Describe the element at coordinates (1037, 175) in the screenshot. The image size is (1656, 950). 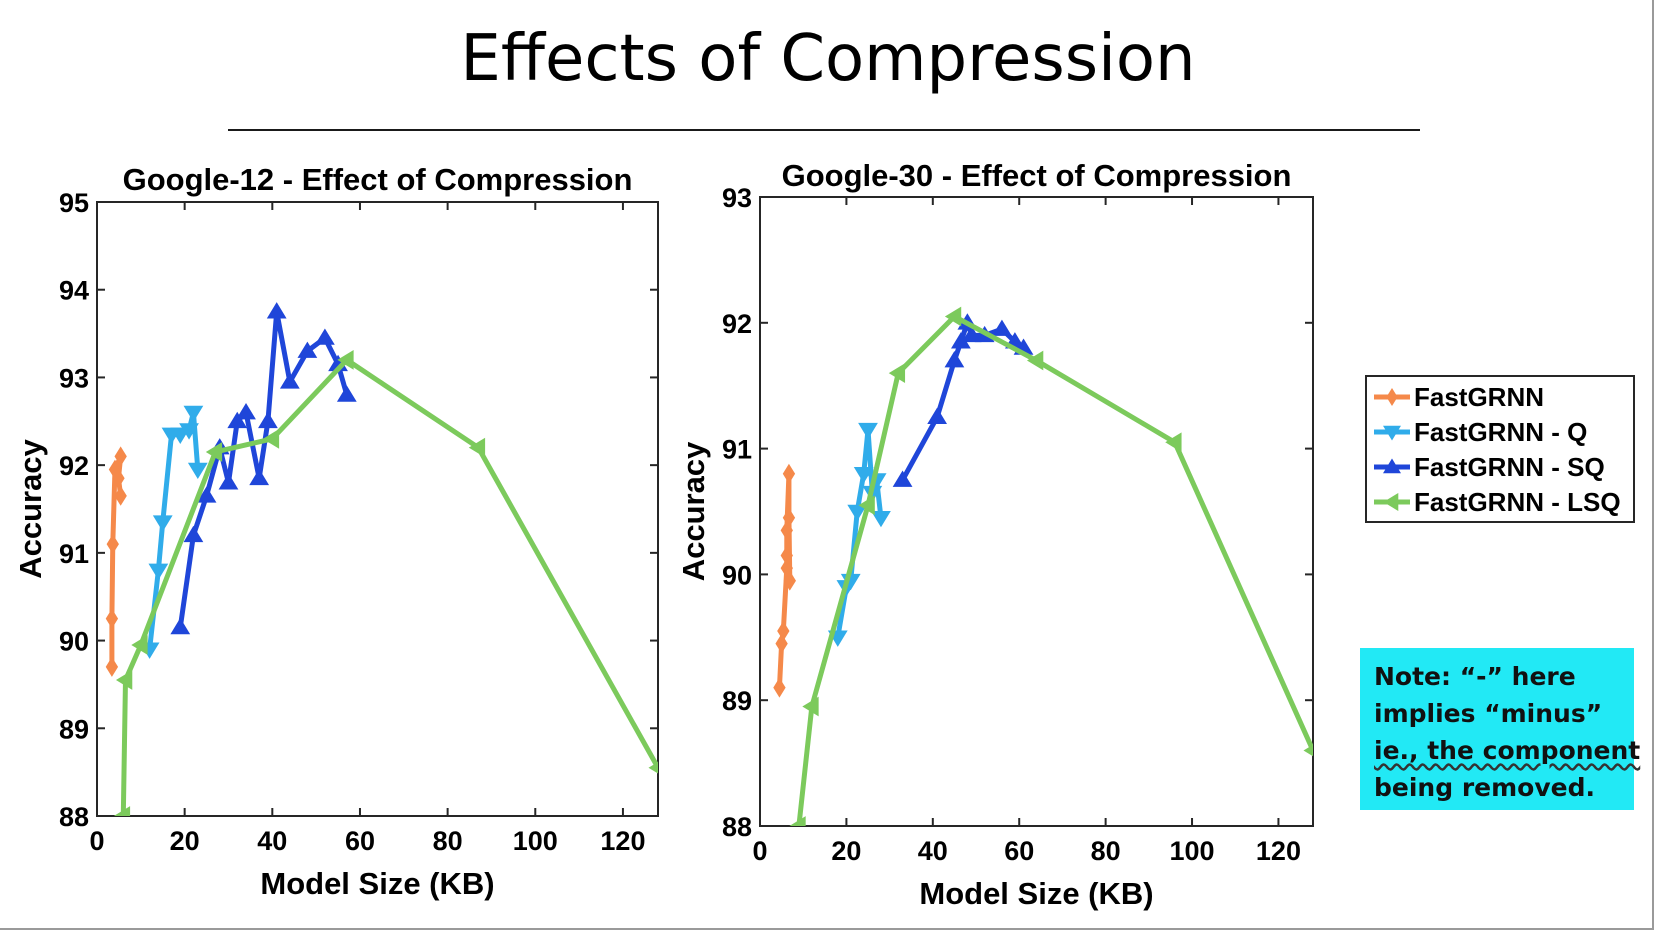
I see `chart-title: Google-30 - Effect of Compression` at that location.